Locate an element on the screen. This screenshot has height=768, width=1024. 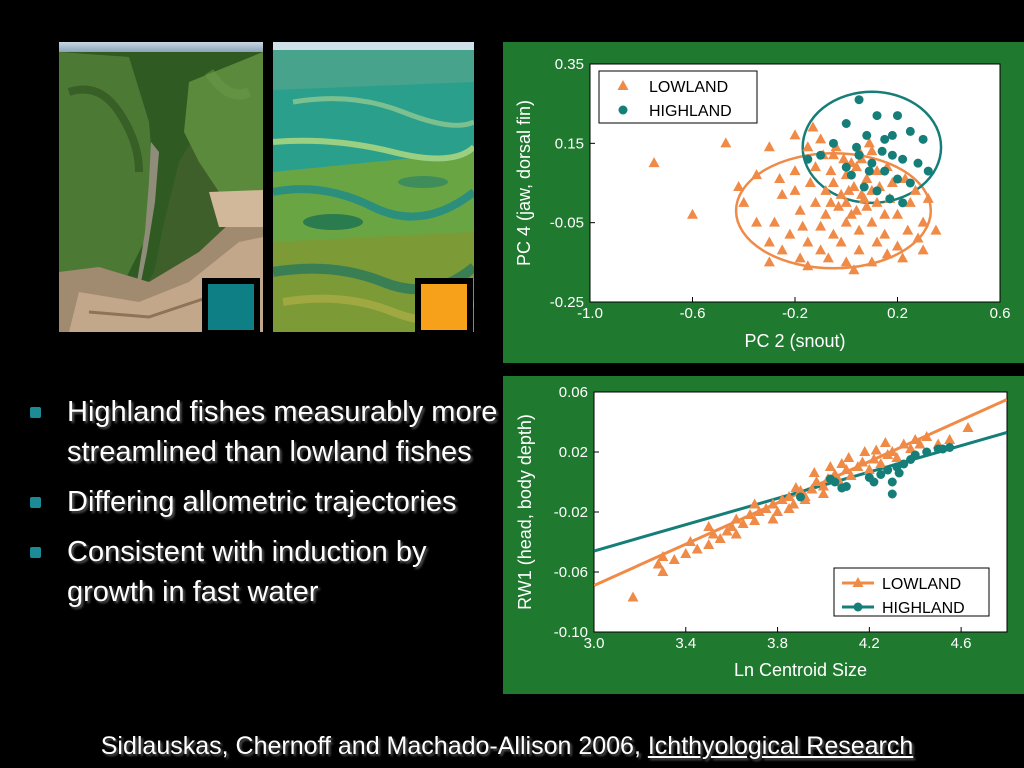
x-tick-label: -0.6 is located at coordinates (693, 313).